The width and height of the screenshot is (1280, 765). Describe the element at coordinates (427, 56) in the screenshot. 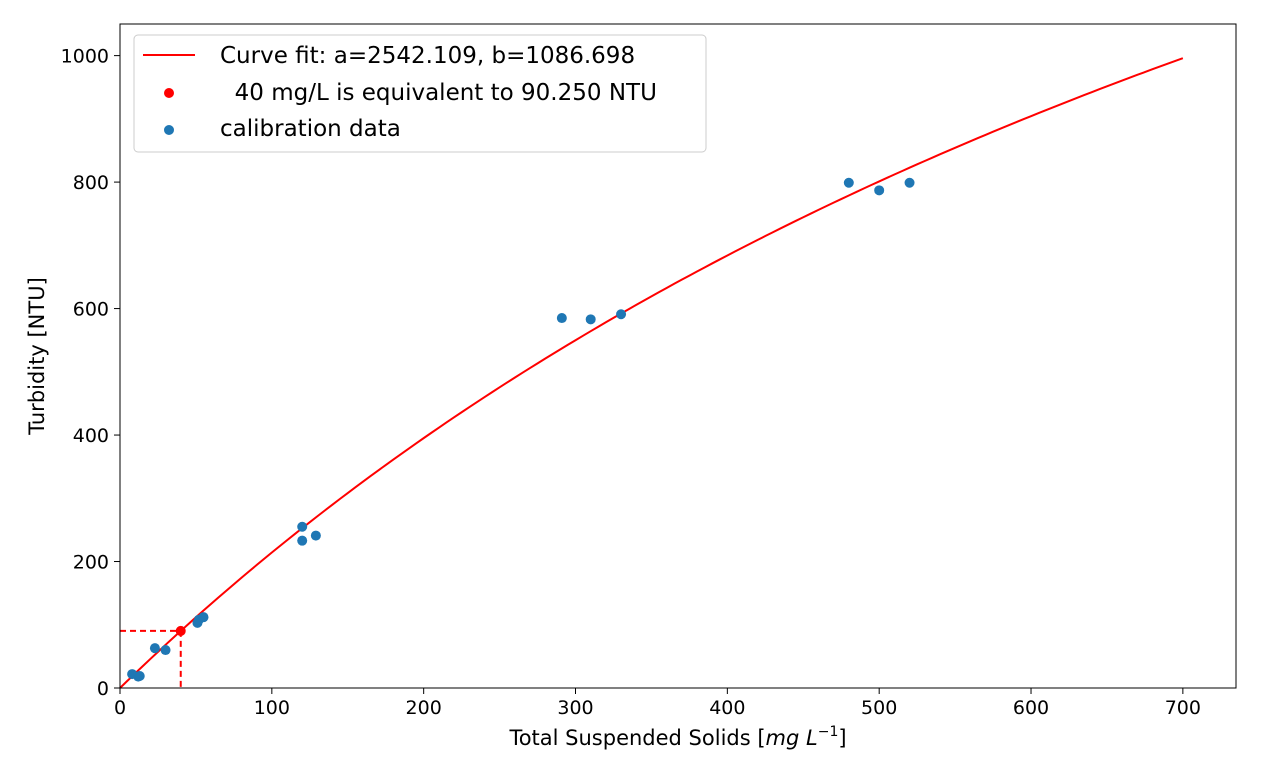

I see `legend-fit-label: Curve fit: a=2542.109, b=1086.698` at that location.